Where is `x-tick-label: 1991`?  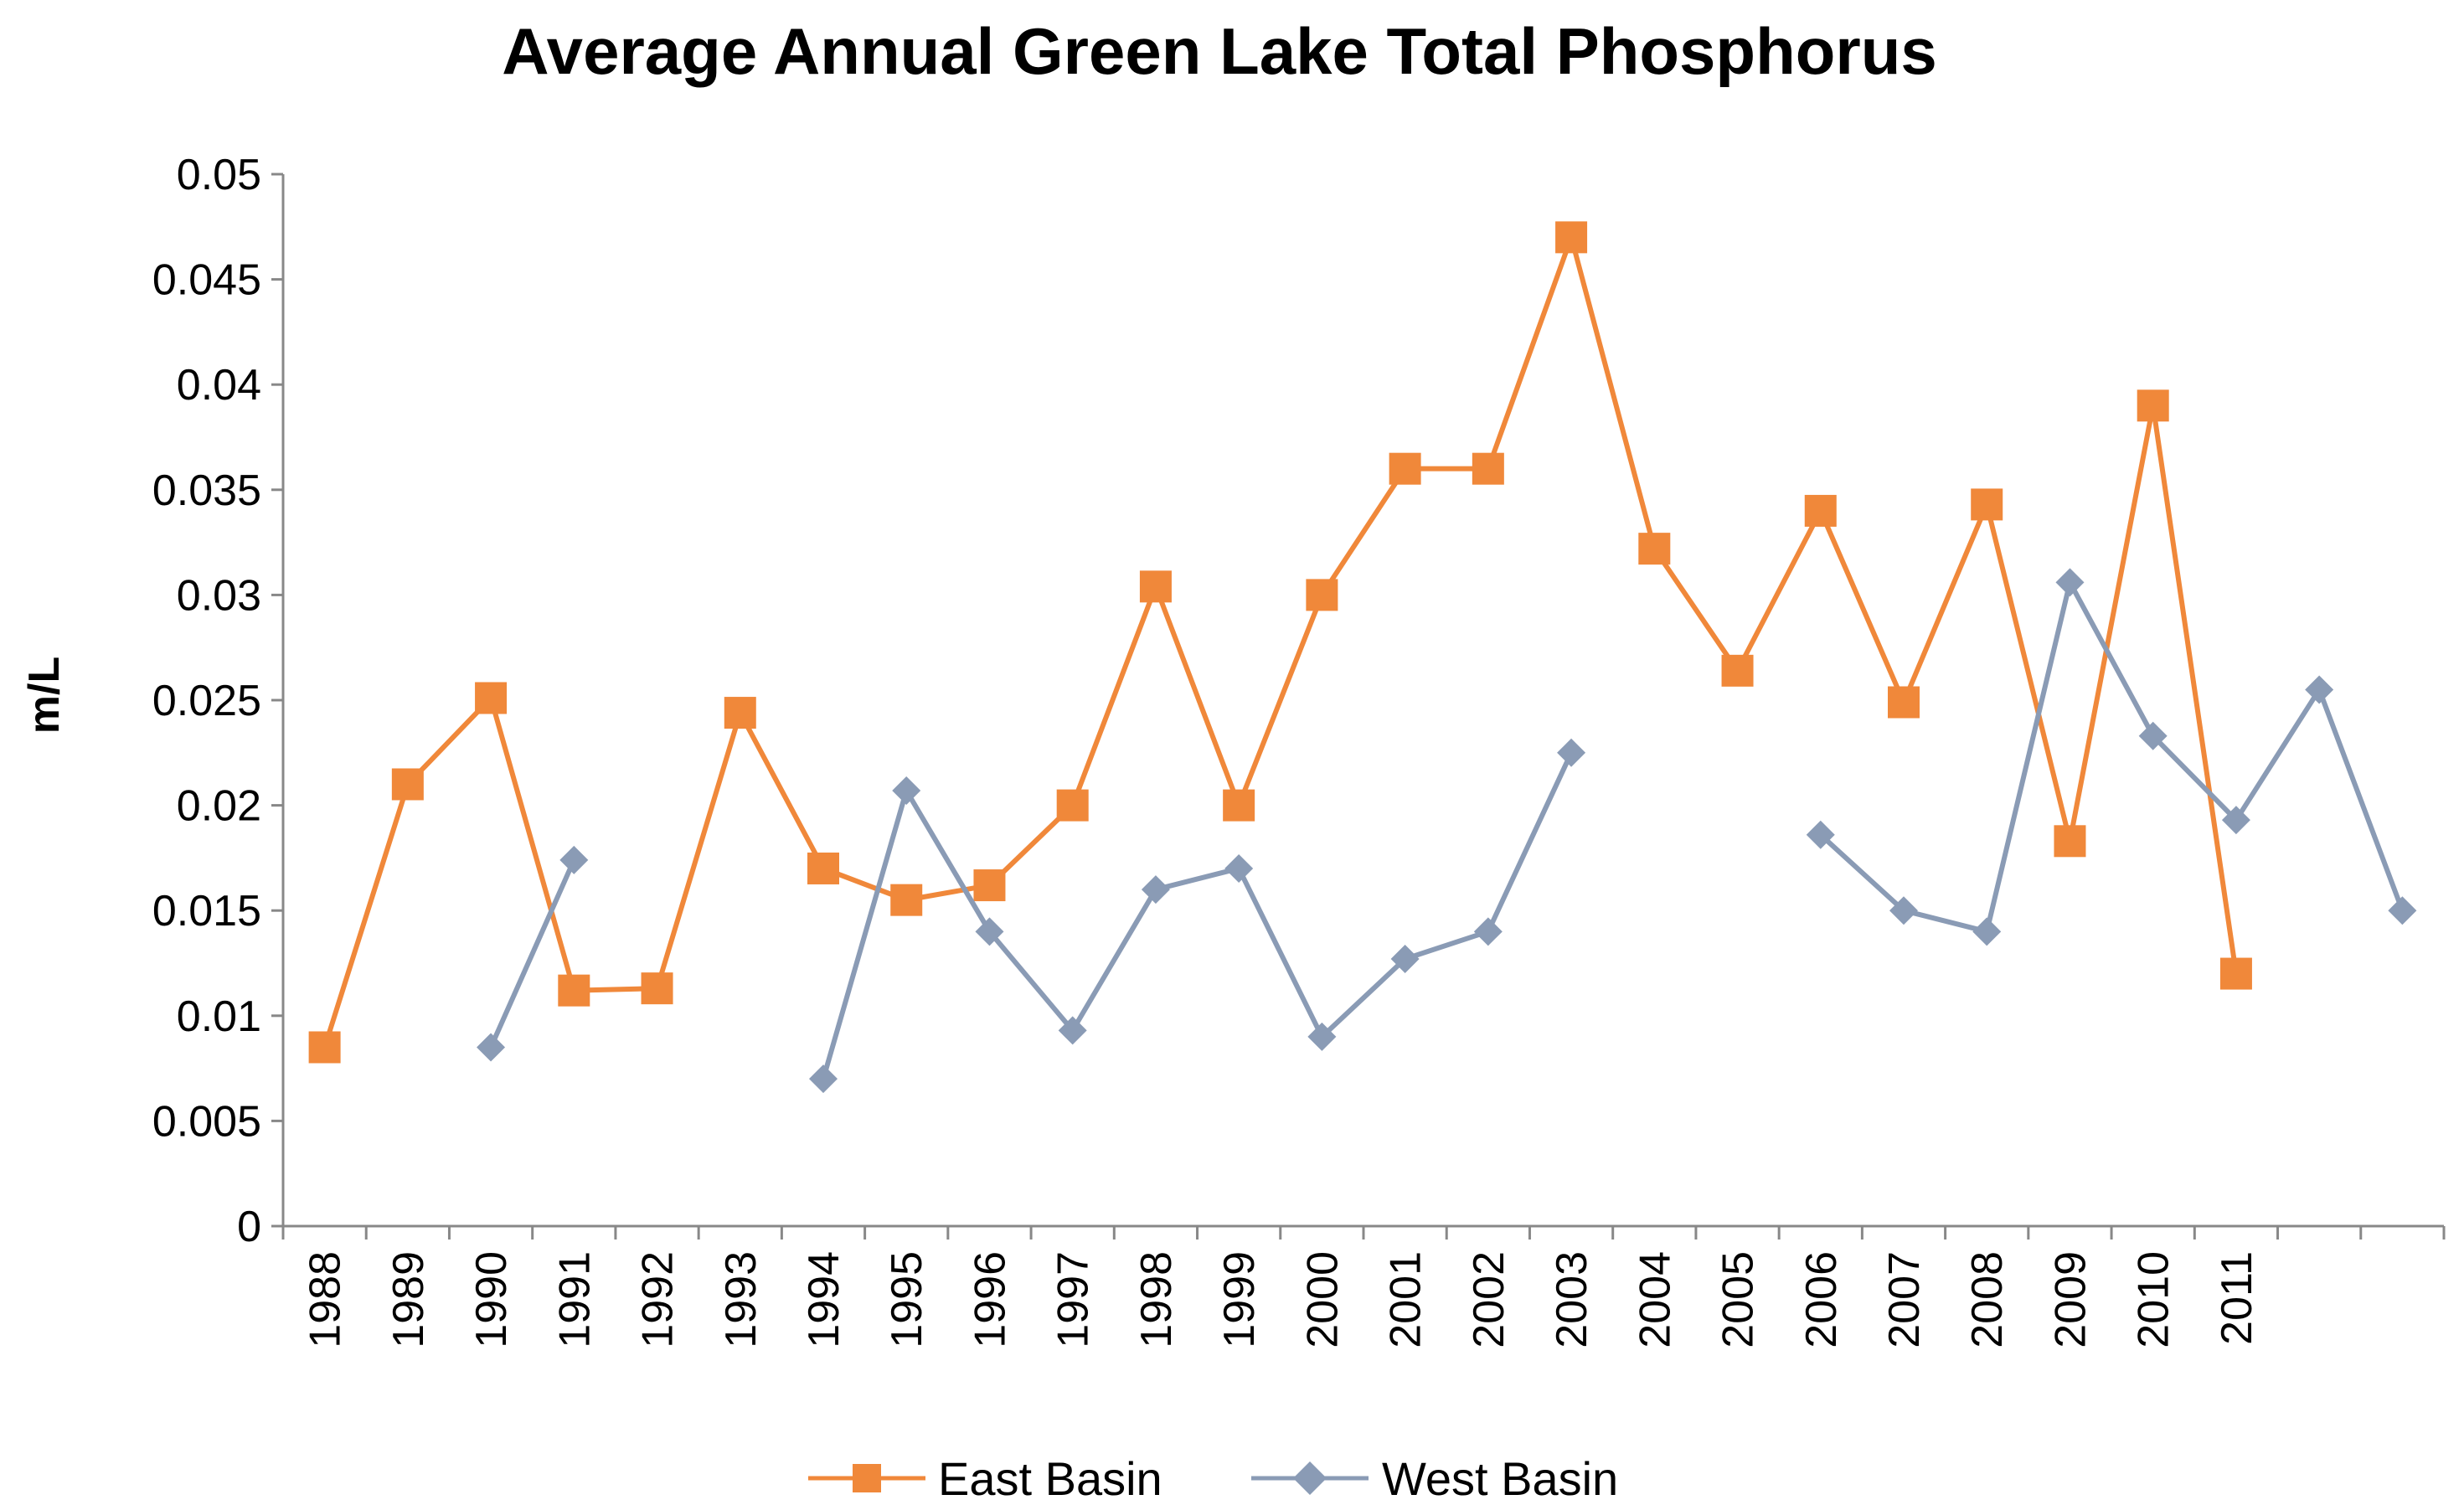
x-tick-label: 1991 is located at coordinates (574, 1299).